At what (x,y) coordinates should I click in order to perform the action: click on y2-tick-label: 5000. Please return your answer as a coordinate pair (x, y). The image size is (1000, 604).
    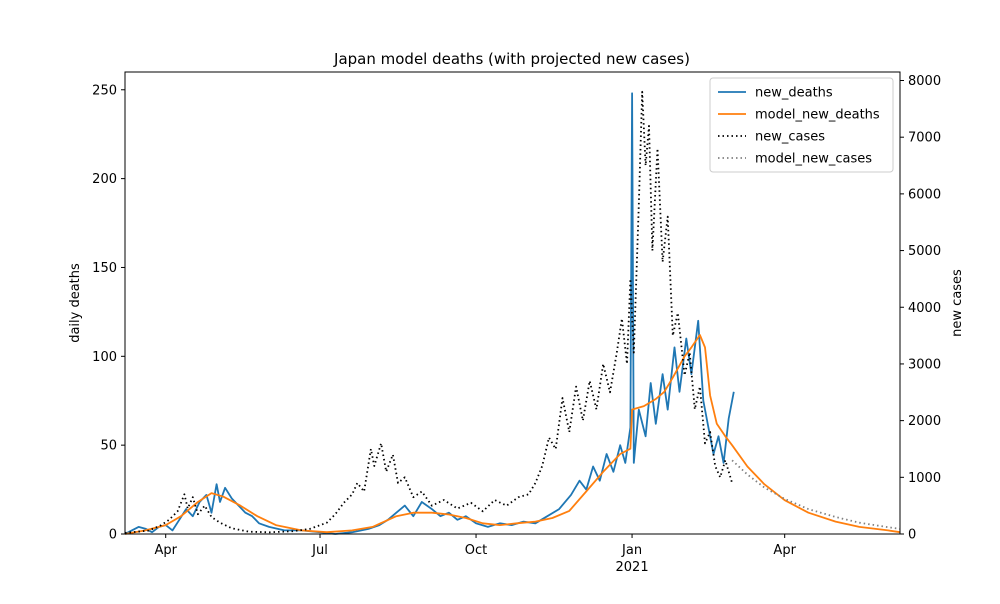
    Looking at the image, I should click on (924, 251).